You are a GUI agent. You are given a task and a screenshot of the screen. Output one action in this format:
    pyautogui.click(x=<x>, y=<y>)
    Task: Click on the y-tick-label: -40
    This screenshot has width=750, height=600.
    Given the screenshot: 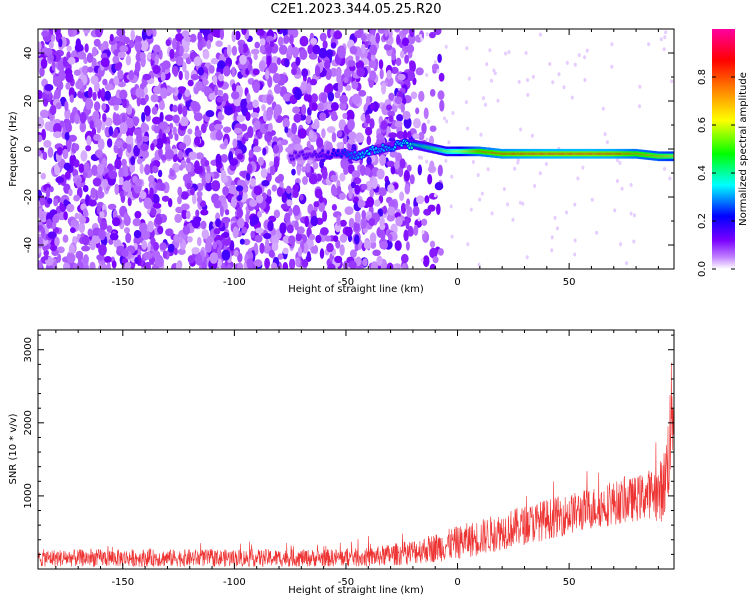 What is the action you would take?
    pyautogui.click(x=28, y=245)
    